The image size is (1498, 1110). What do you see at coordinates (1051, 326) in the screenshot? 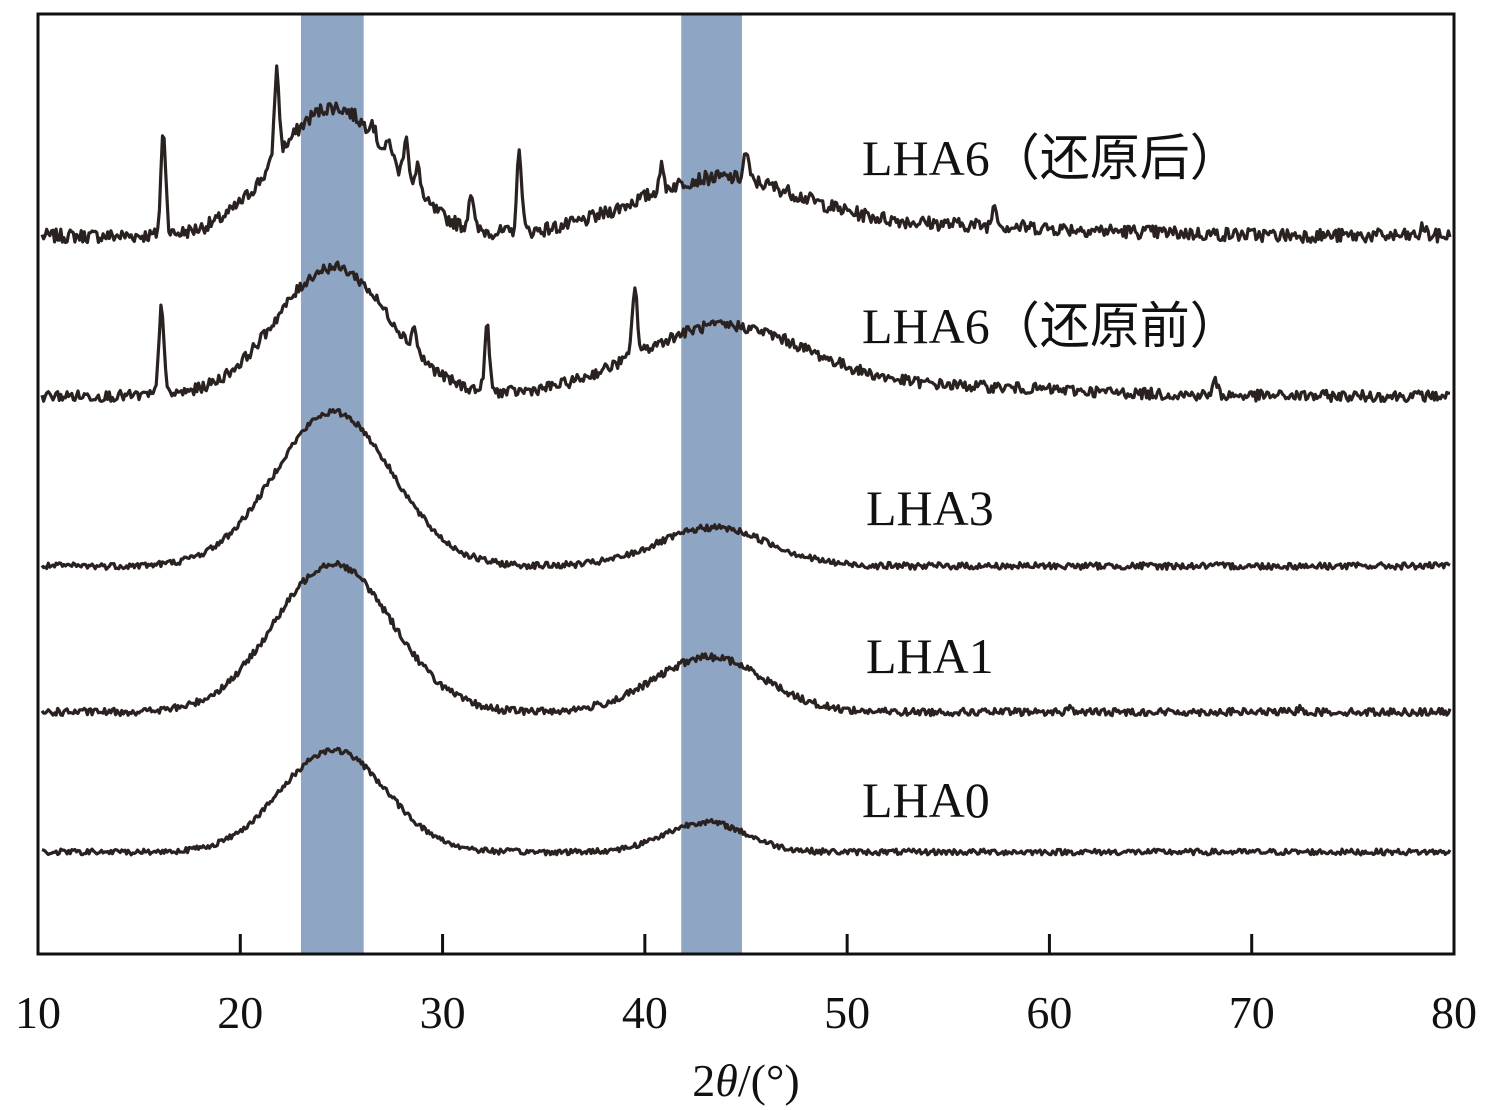
I see `series-label-2: LHA6（还原前）` at bounding box center [1051, 326].